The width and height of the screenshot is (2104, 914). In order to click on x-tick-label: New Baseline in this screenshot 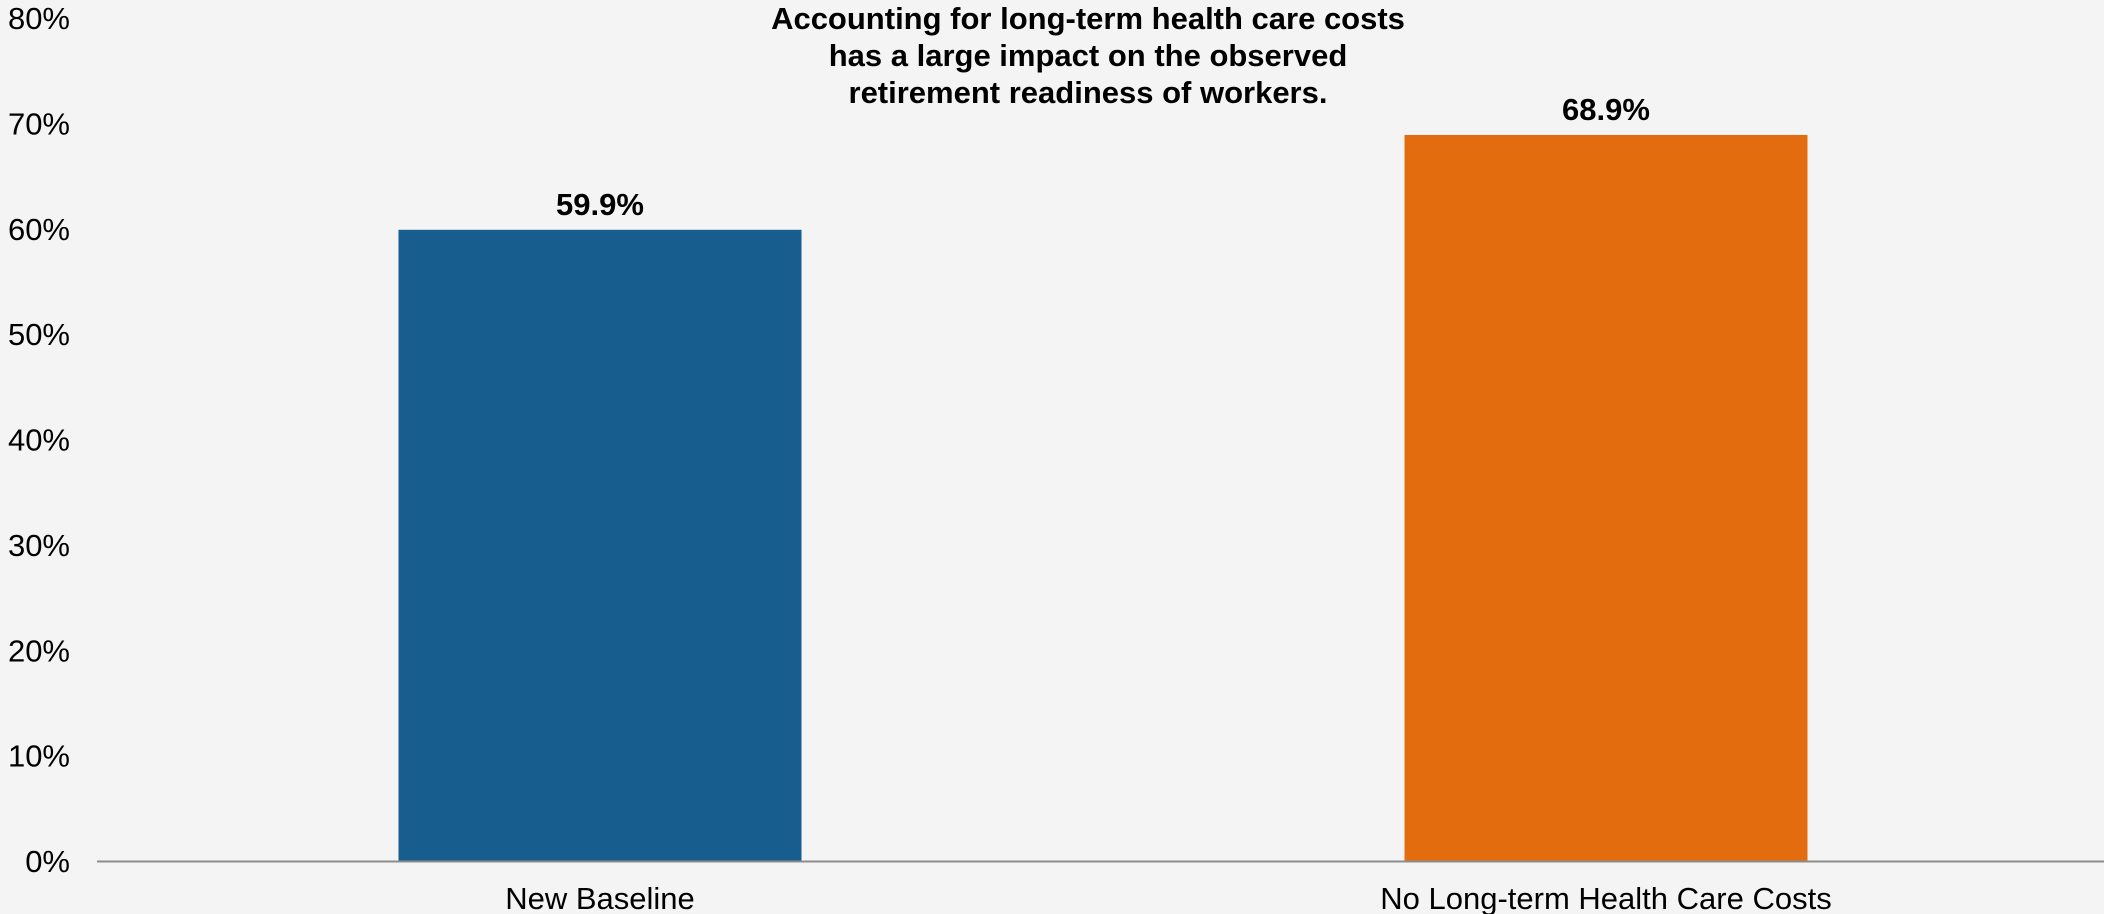, I will do `click(600, 897)`.